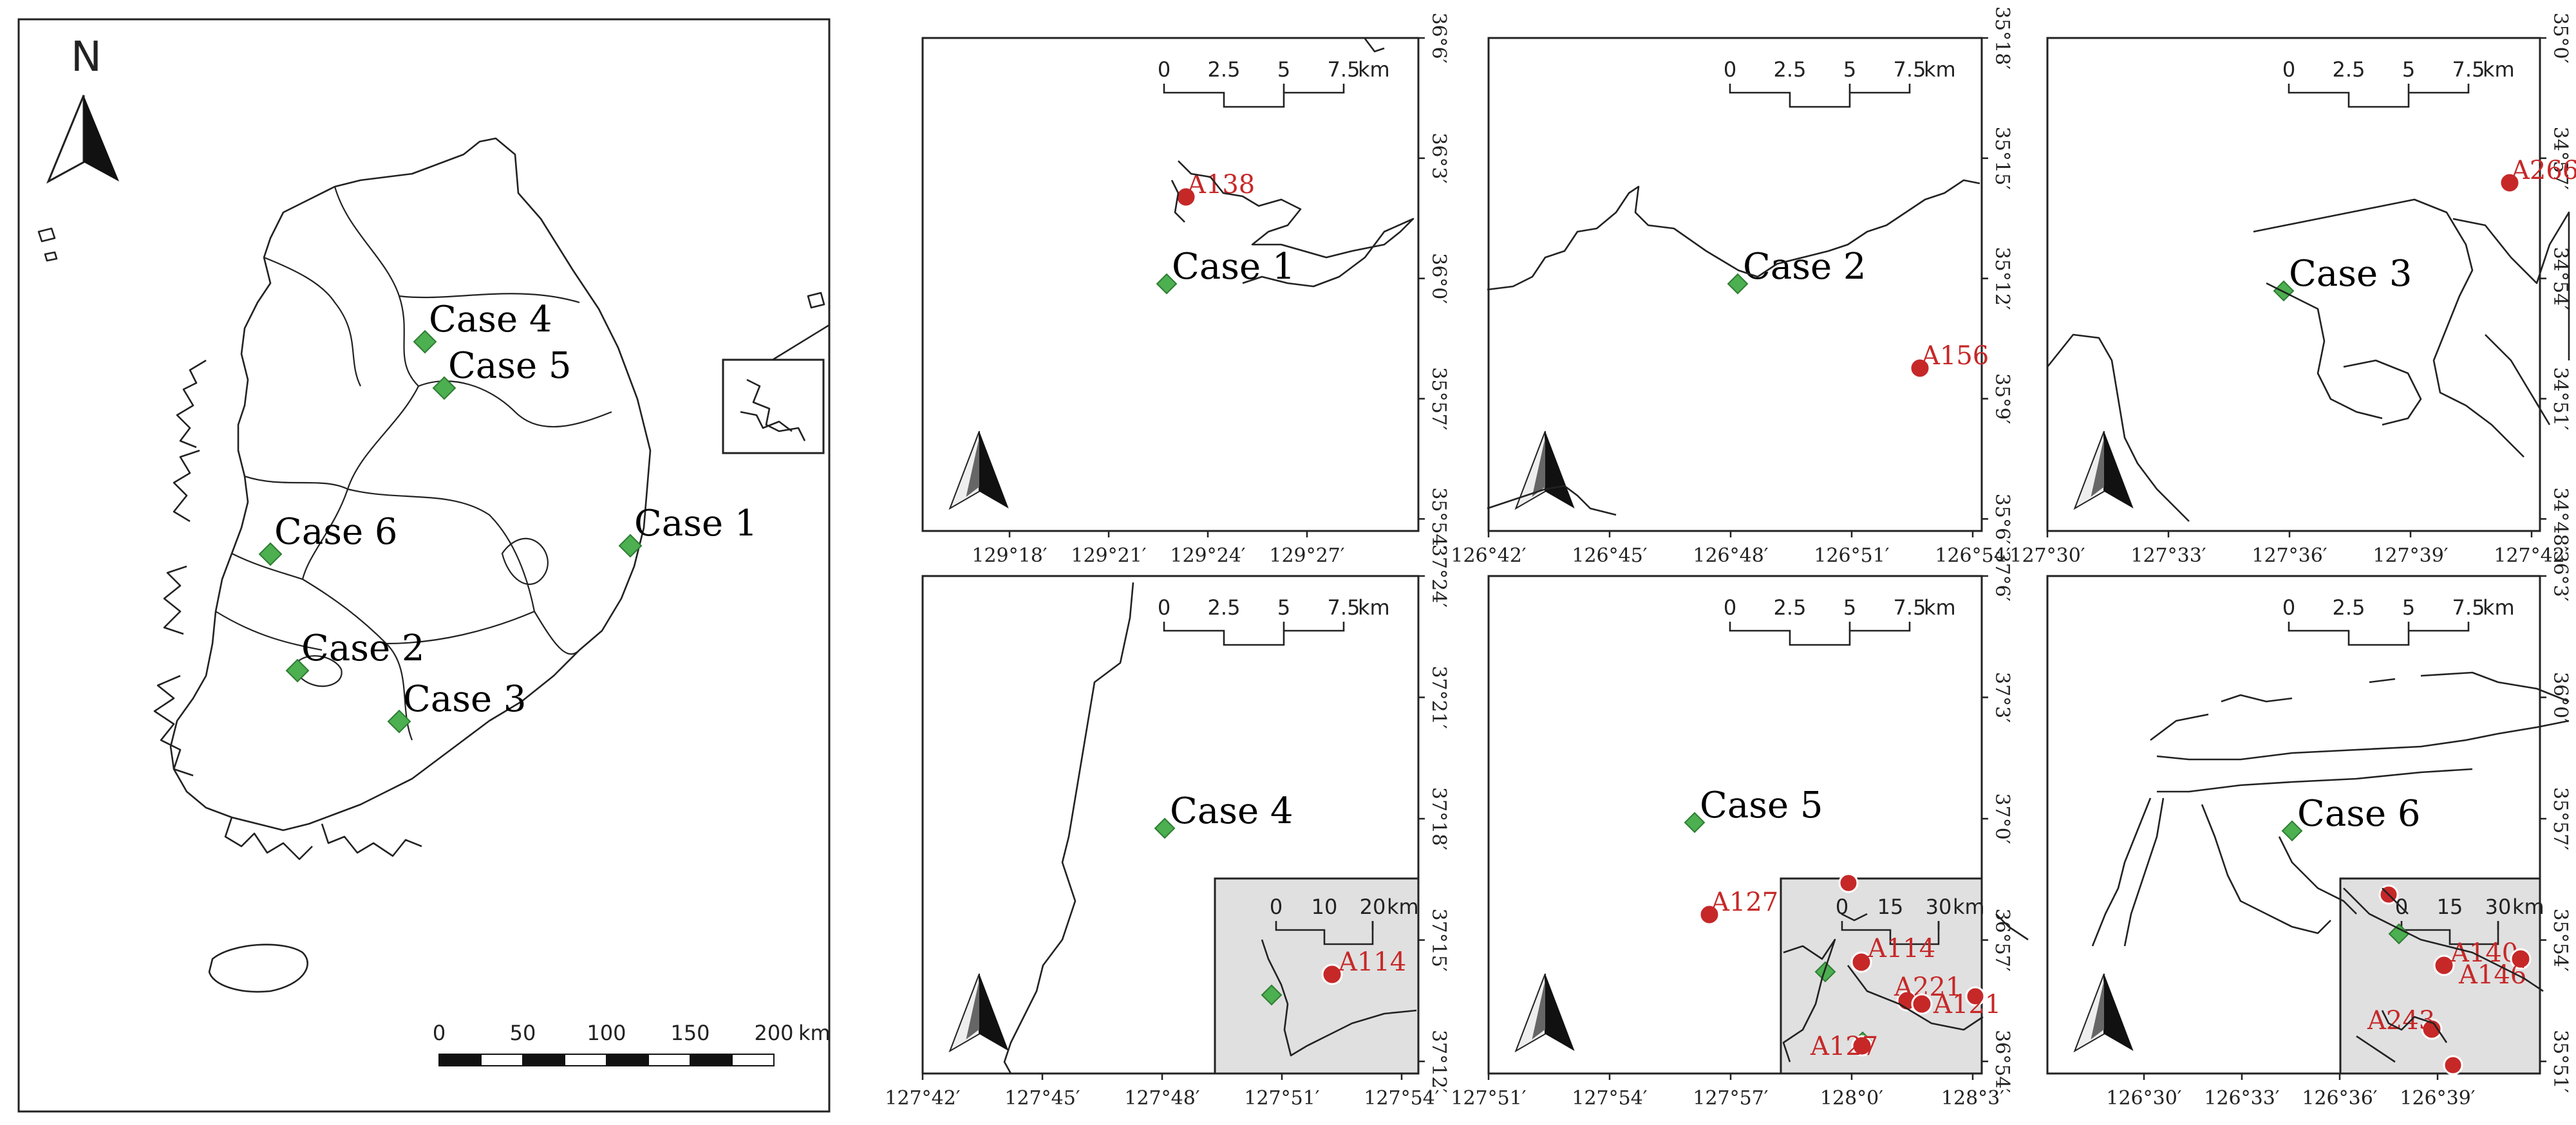 The height and width of the screenshot is (1125, 2576). What do you see at coordinates (1438, 278) in the screenshot?
I see `y-tick-label: 36°0′` at bounding box center [1438, 278].